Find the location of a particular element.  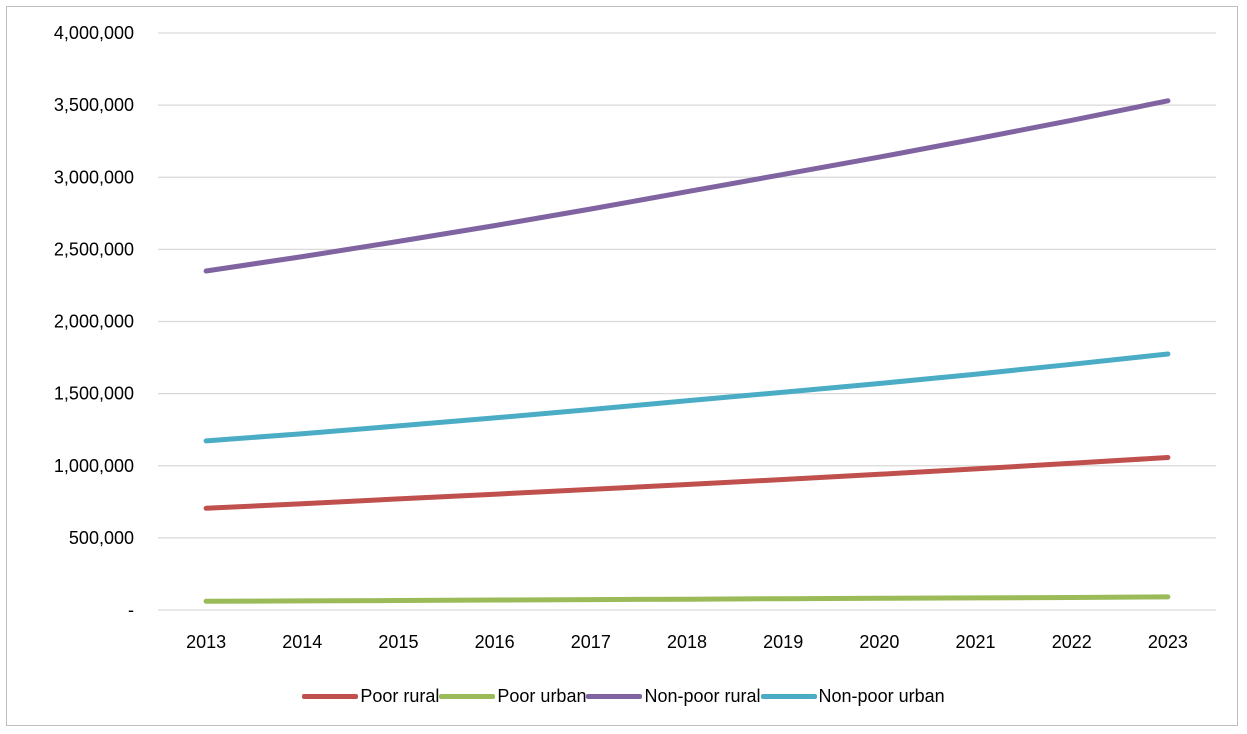

y-tick-label: 3,500,000 is located at coordinates (94, 105).